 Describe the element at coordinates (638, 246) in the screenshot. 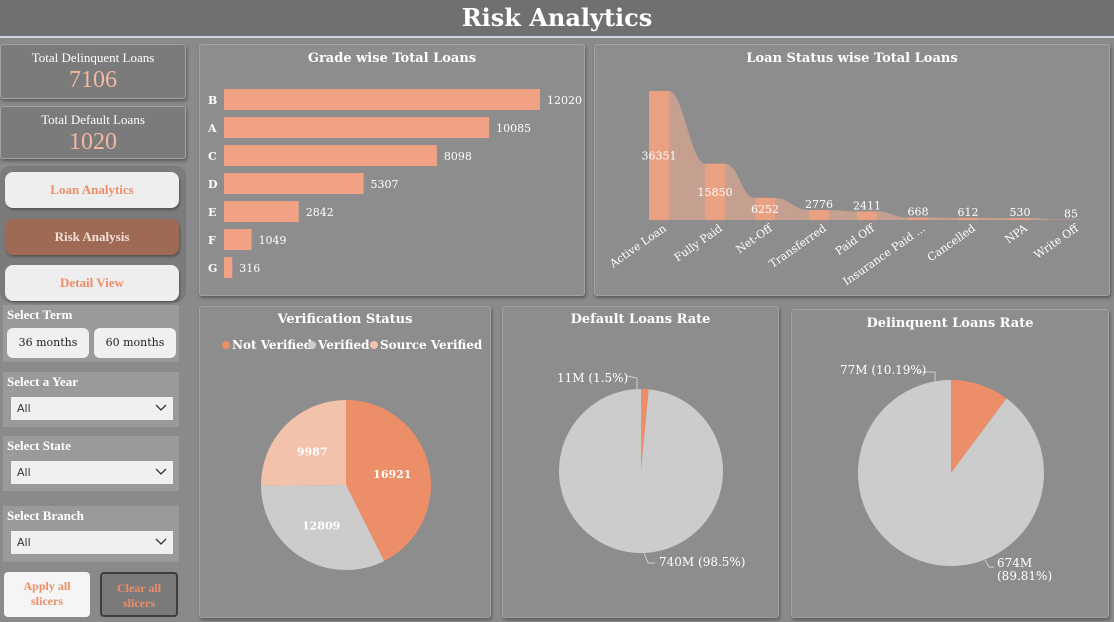

I see `status-category-label: Active Loan` at that location.